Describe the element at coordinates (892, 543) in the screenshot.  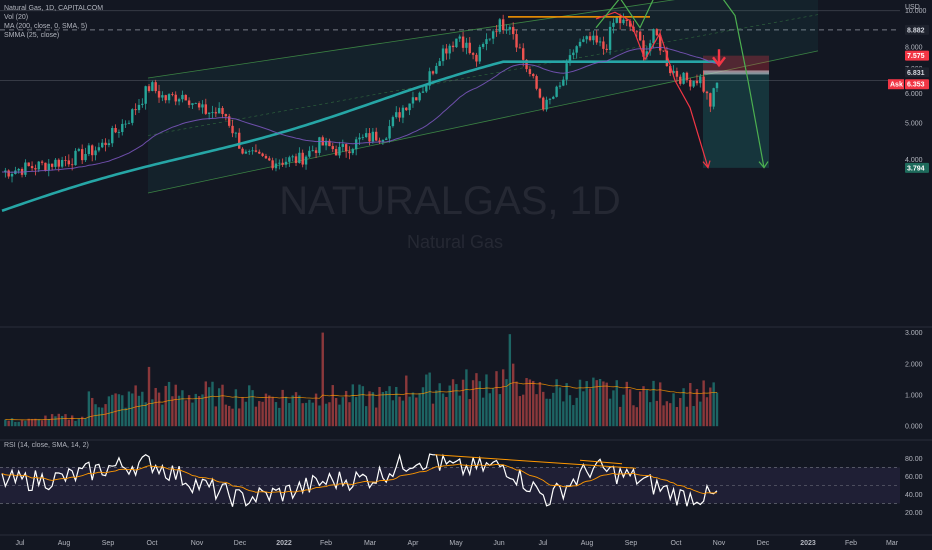
I see `time-axis-label: Mar` at that location.